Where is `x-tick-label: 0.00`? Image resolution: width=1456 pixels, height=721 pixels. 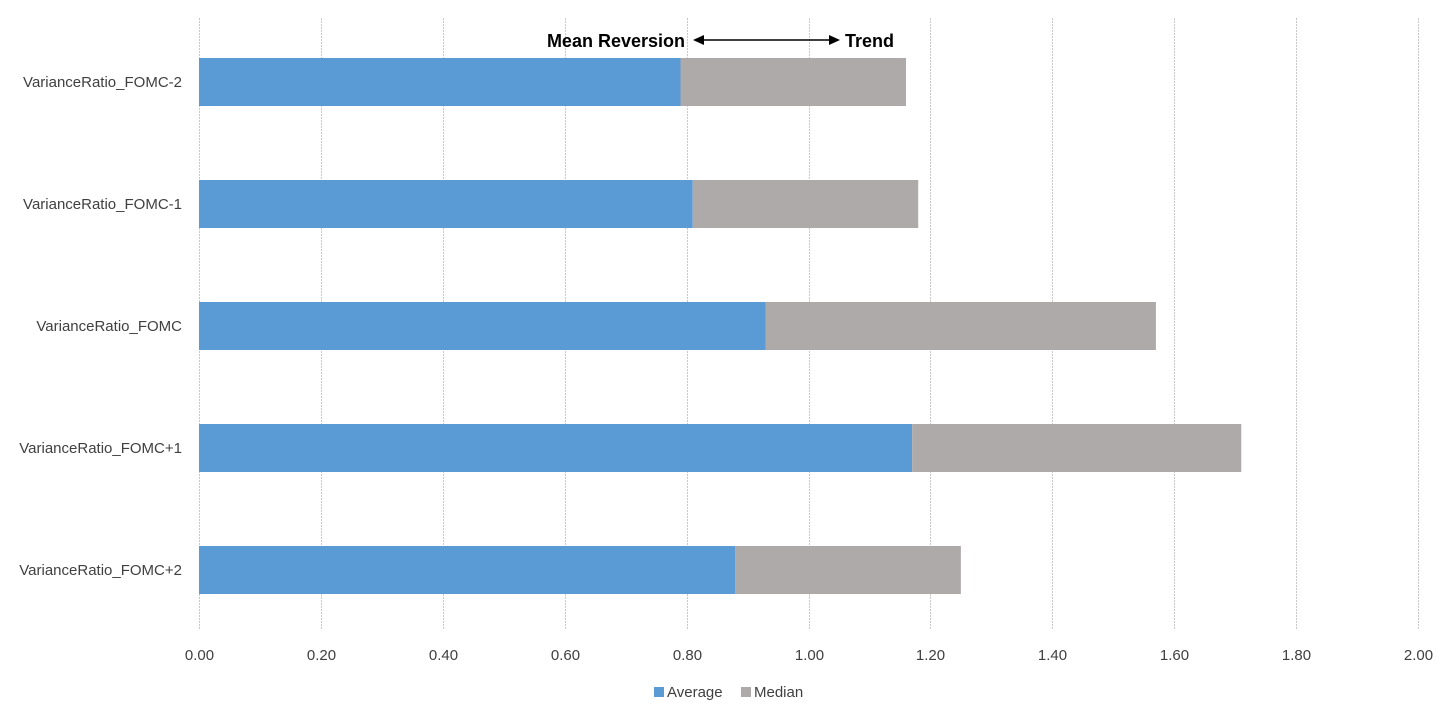 x-tick-label: 0.00 is located at coordinates (199, 655).